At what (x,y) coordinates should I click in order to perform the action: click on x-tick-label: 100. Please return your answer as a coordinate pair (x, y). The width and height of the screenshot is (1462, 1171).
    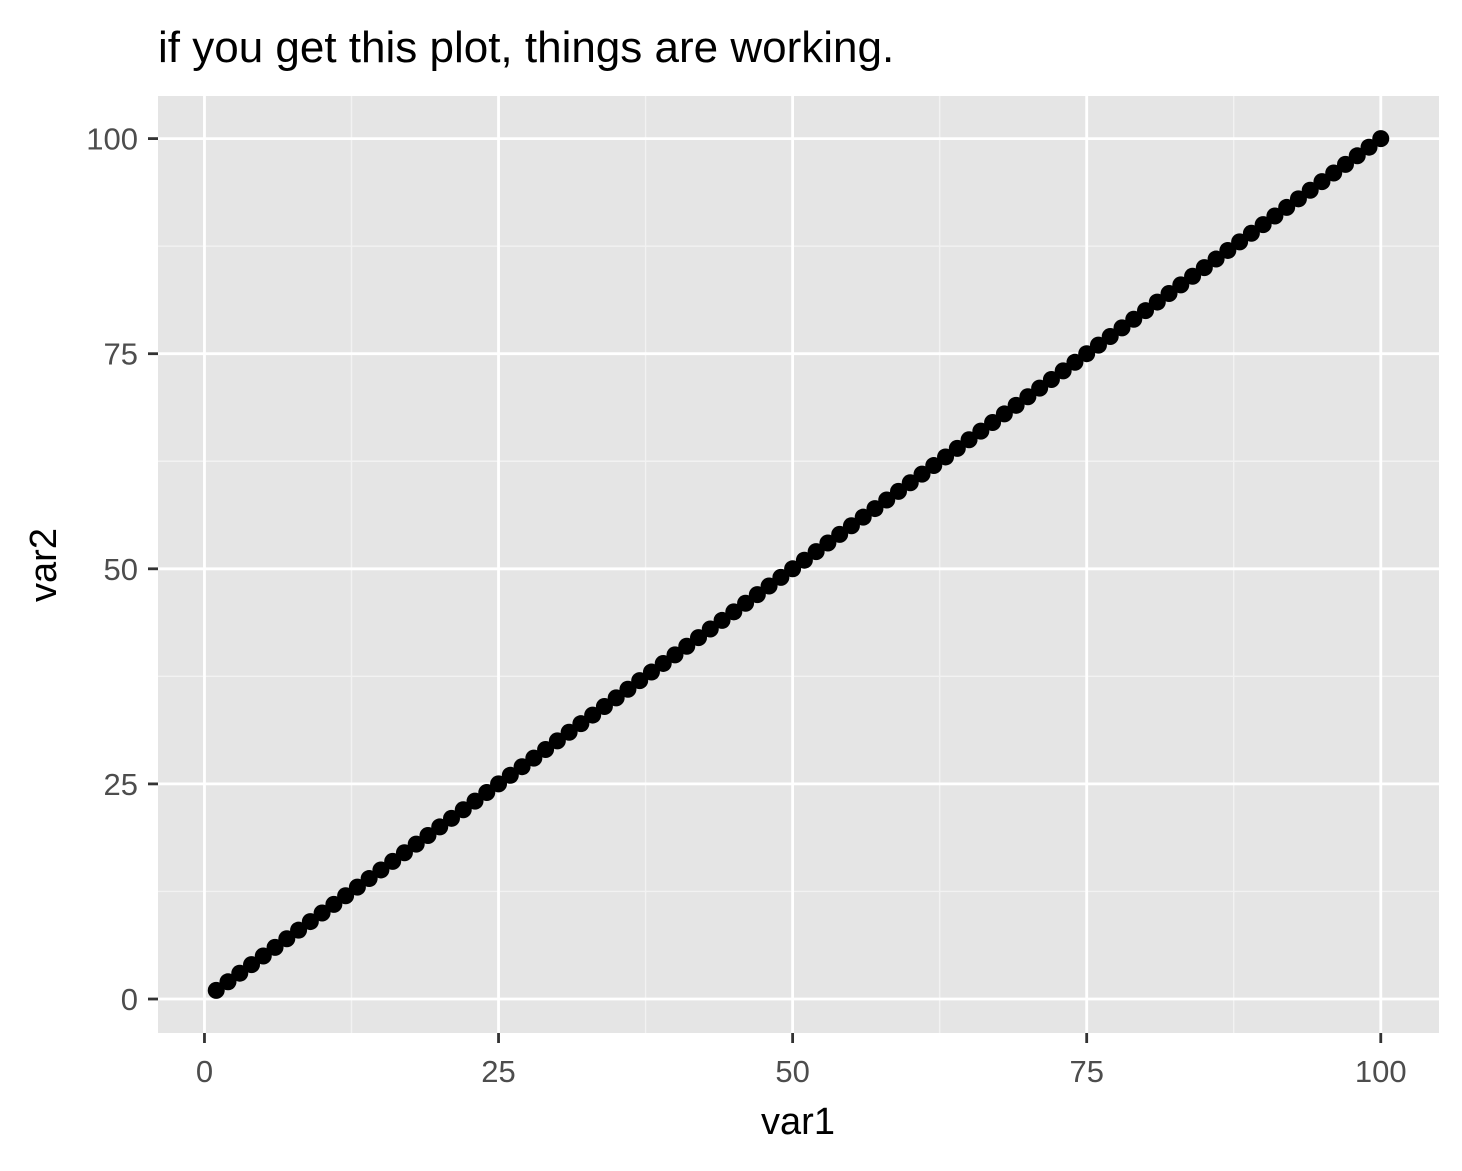
    Looking at the image, I should click on (1381, 1071).